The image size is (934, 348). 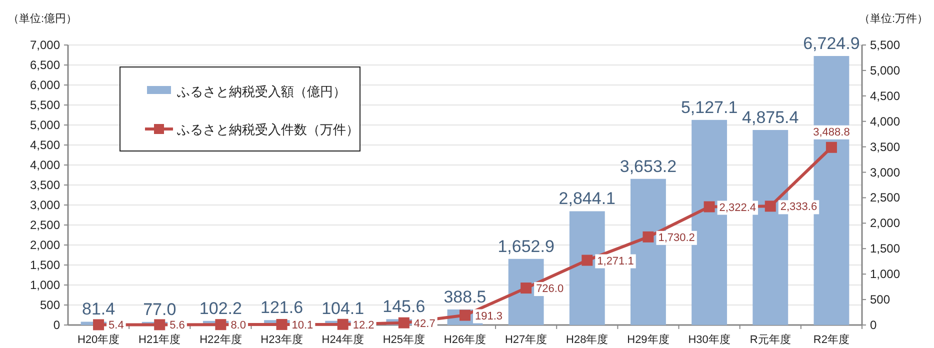 What do you see at coordinates (885, 45) in the screenshot?
I see `y2-tick-label: 5,500` at bounding box center [885, 45].